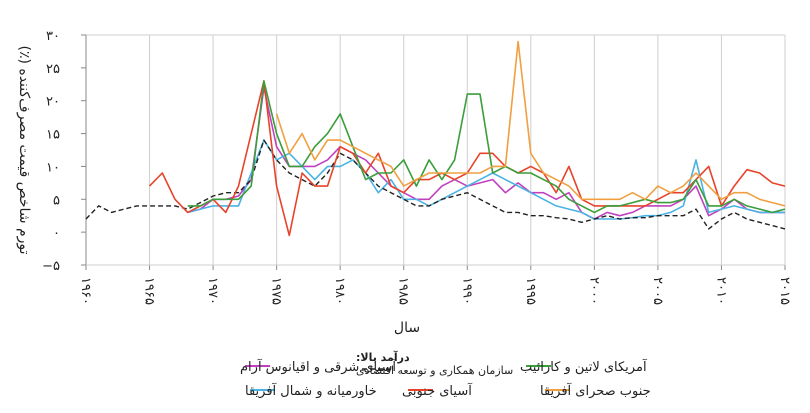 The height and width of the screenshot is (413, 810). Describe the element at coordinates (784, 291) in the screenshot. I see `x-tick-label-2015: ۲۰۱۵` at that location.